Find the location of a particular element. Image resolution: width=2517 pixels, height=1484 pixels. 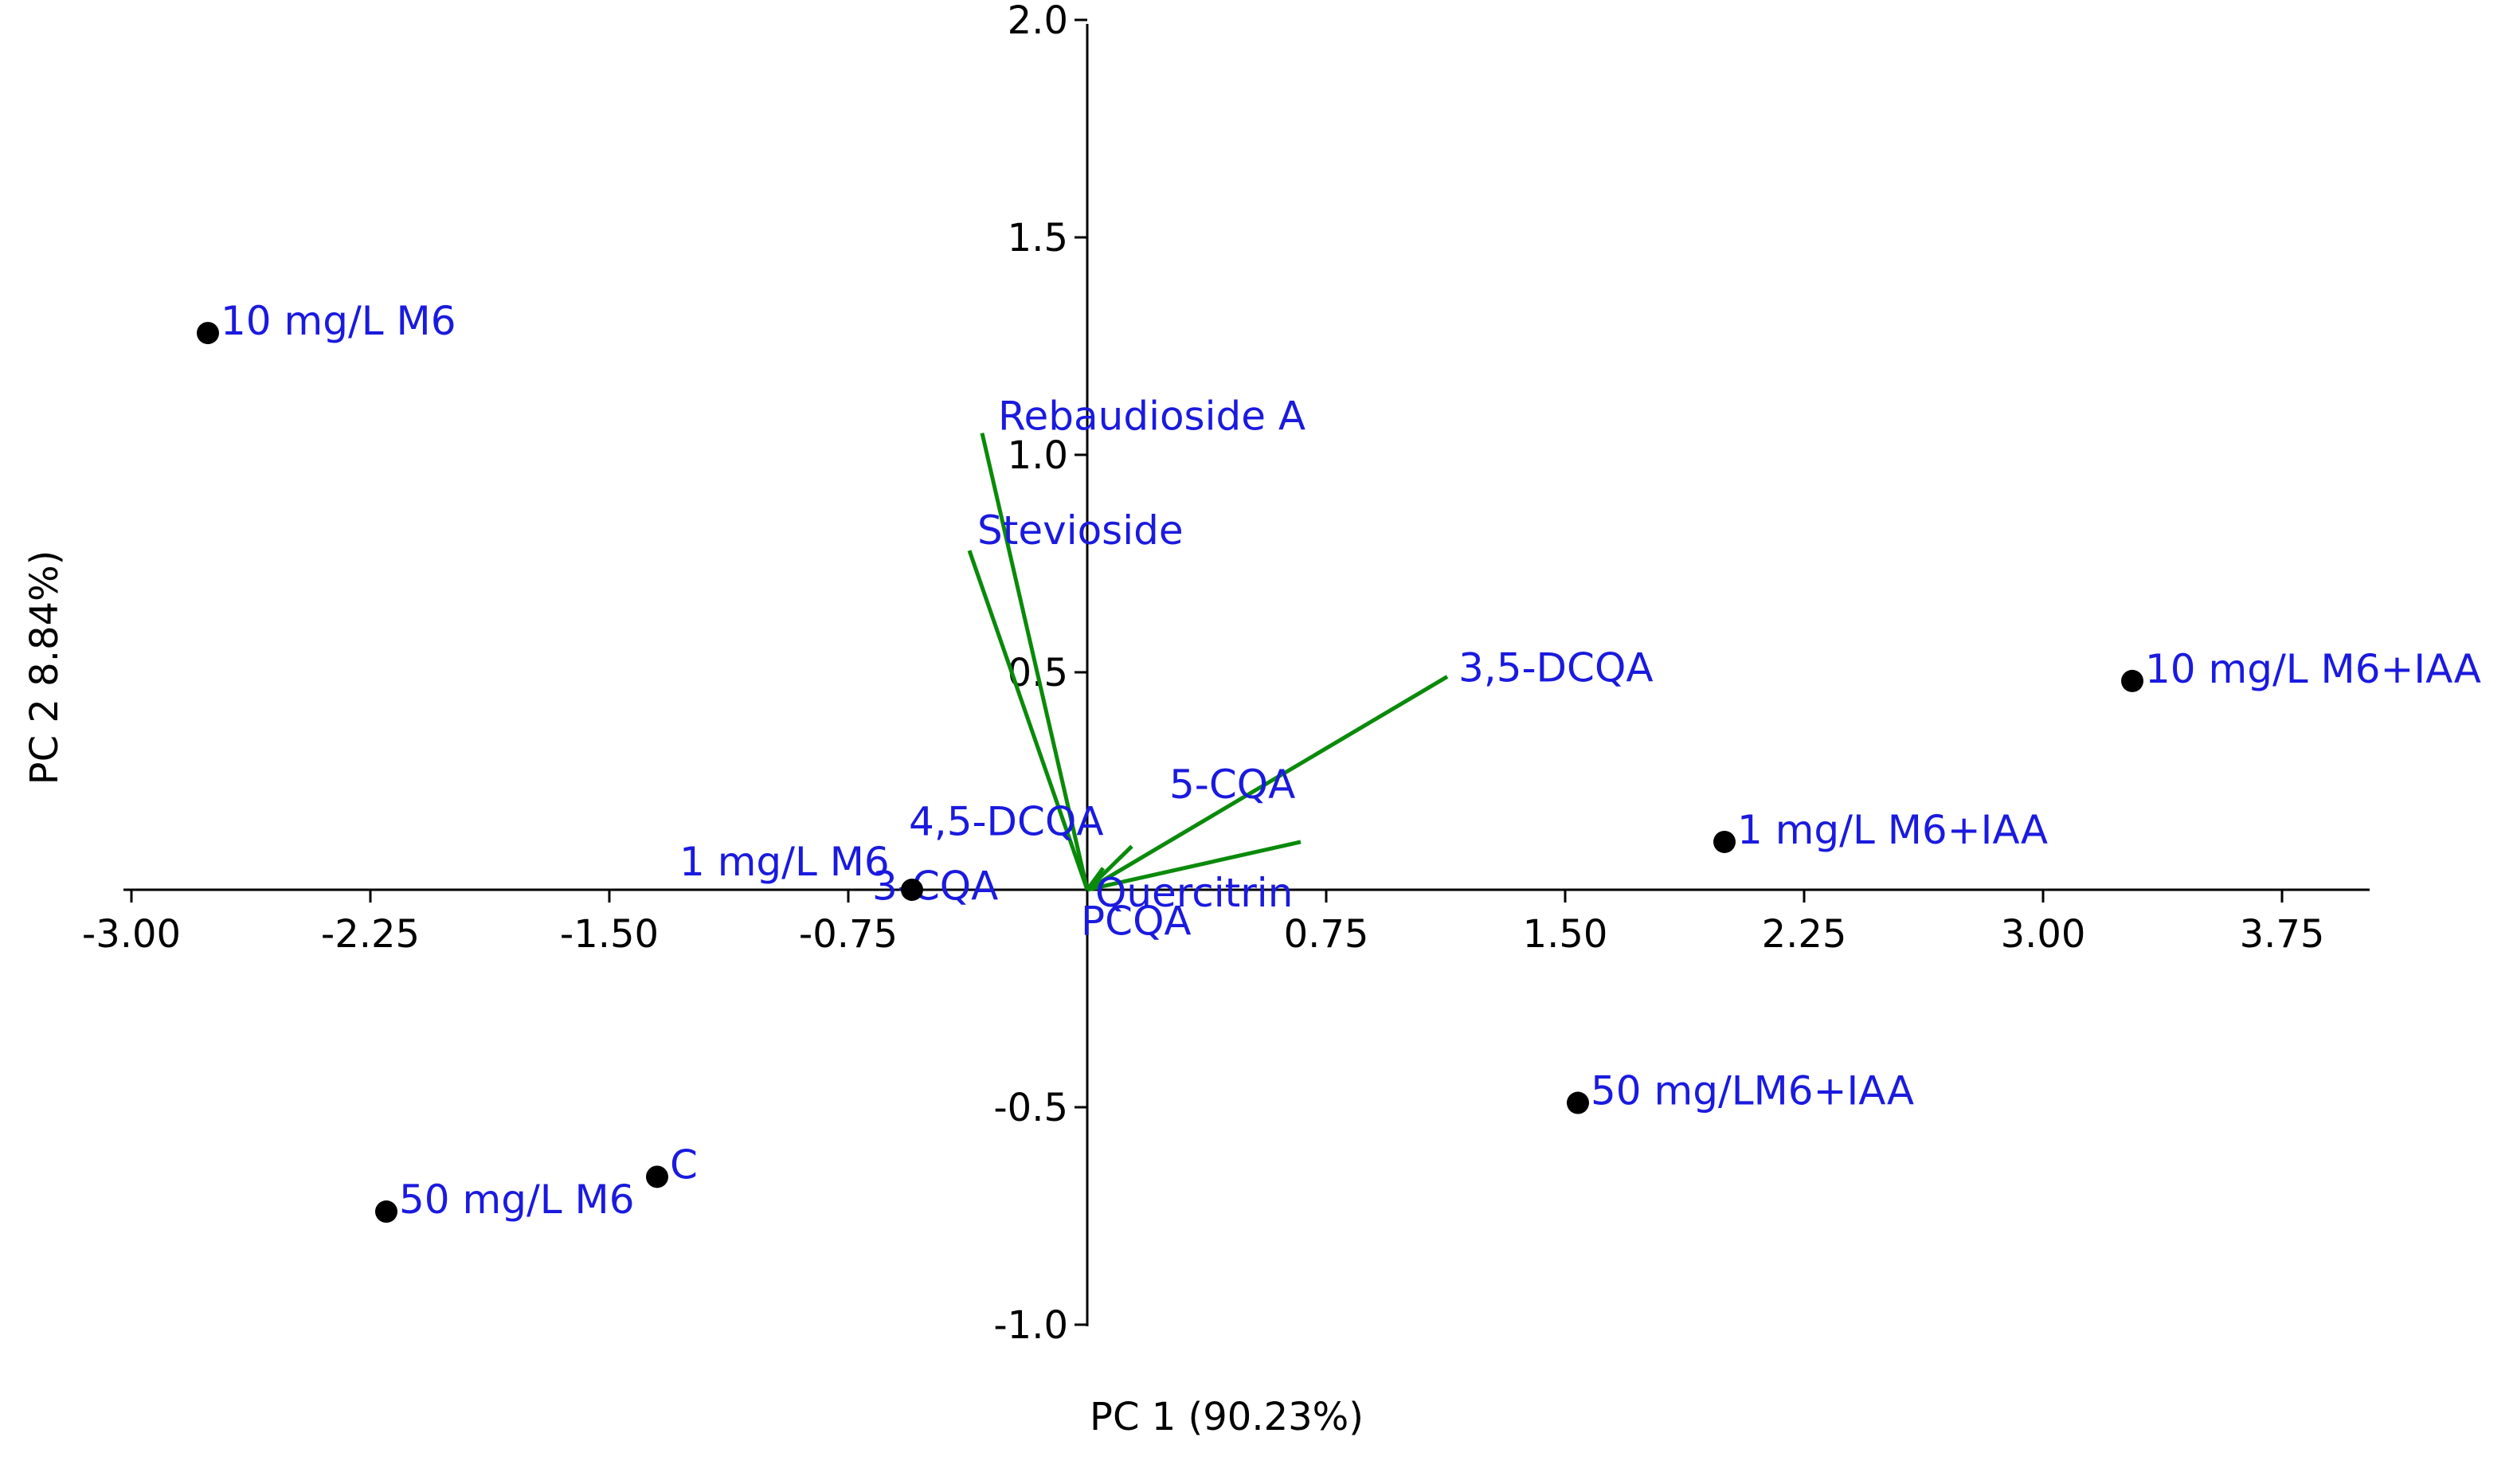

x-tick-label: 2.25 is located at coordinates (1805, 934).